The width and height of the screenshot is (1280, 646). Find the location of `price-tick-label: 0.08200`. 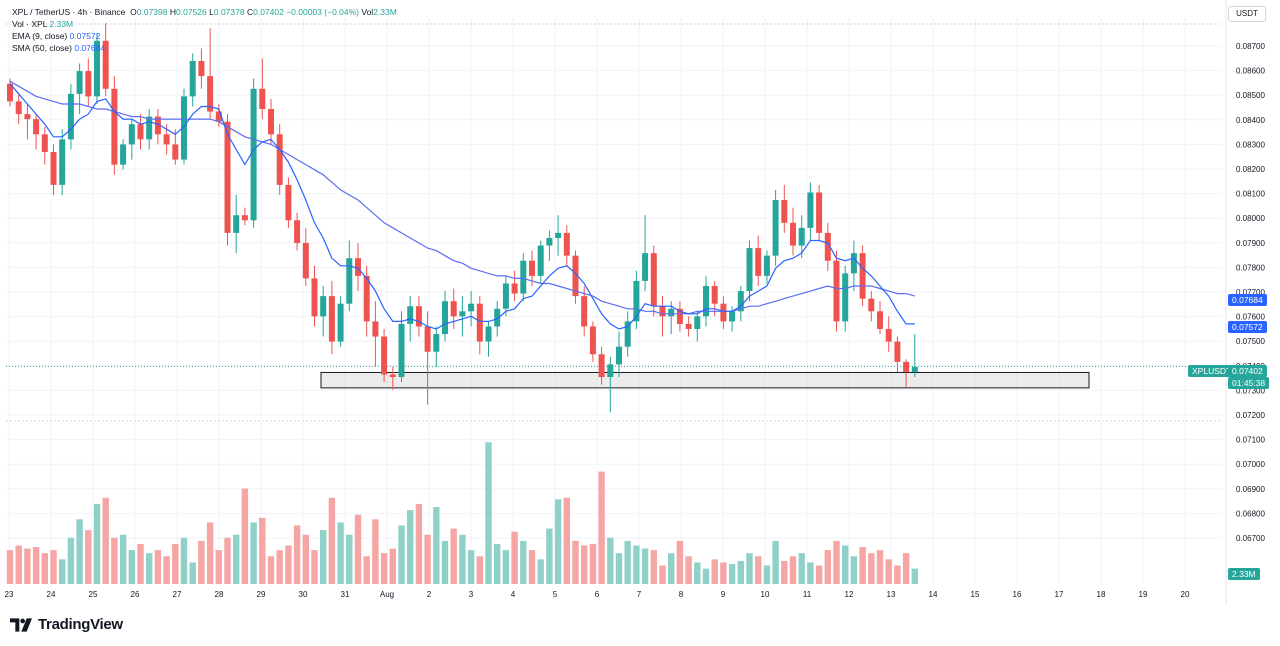

price-tick-label: 0.08200 is located at coordinates (1250, 169).